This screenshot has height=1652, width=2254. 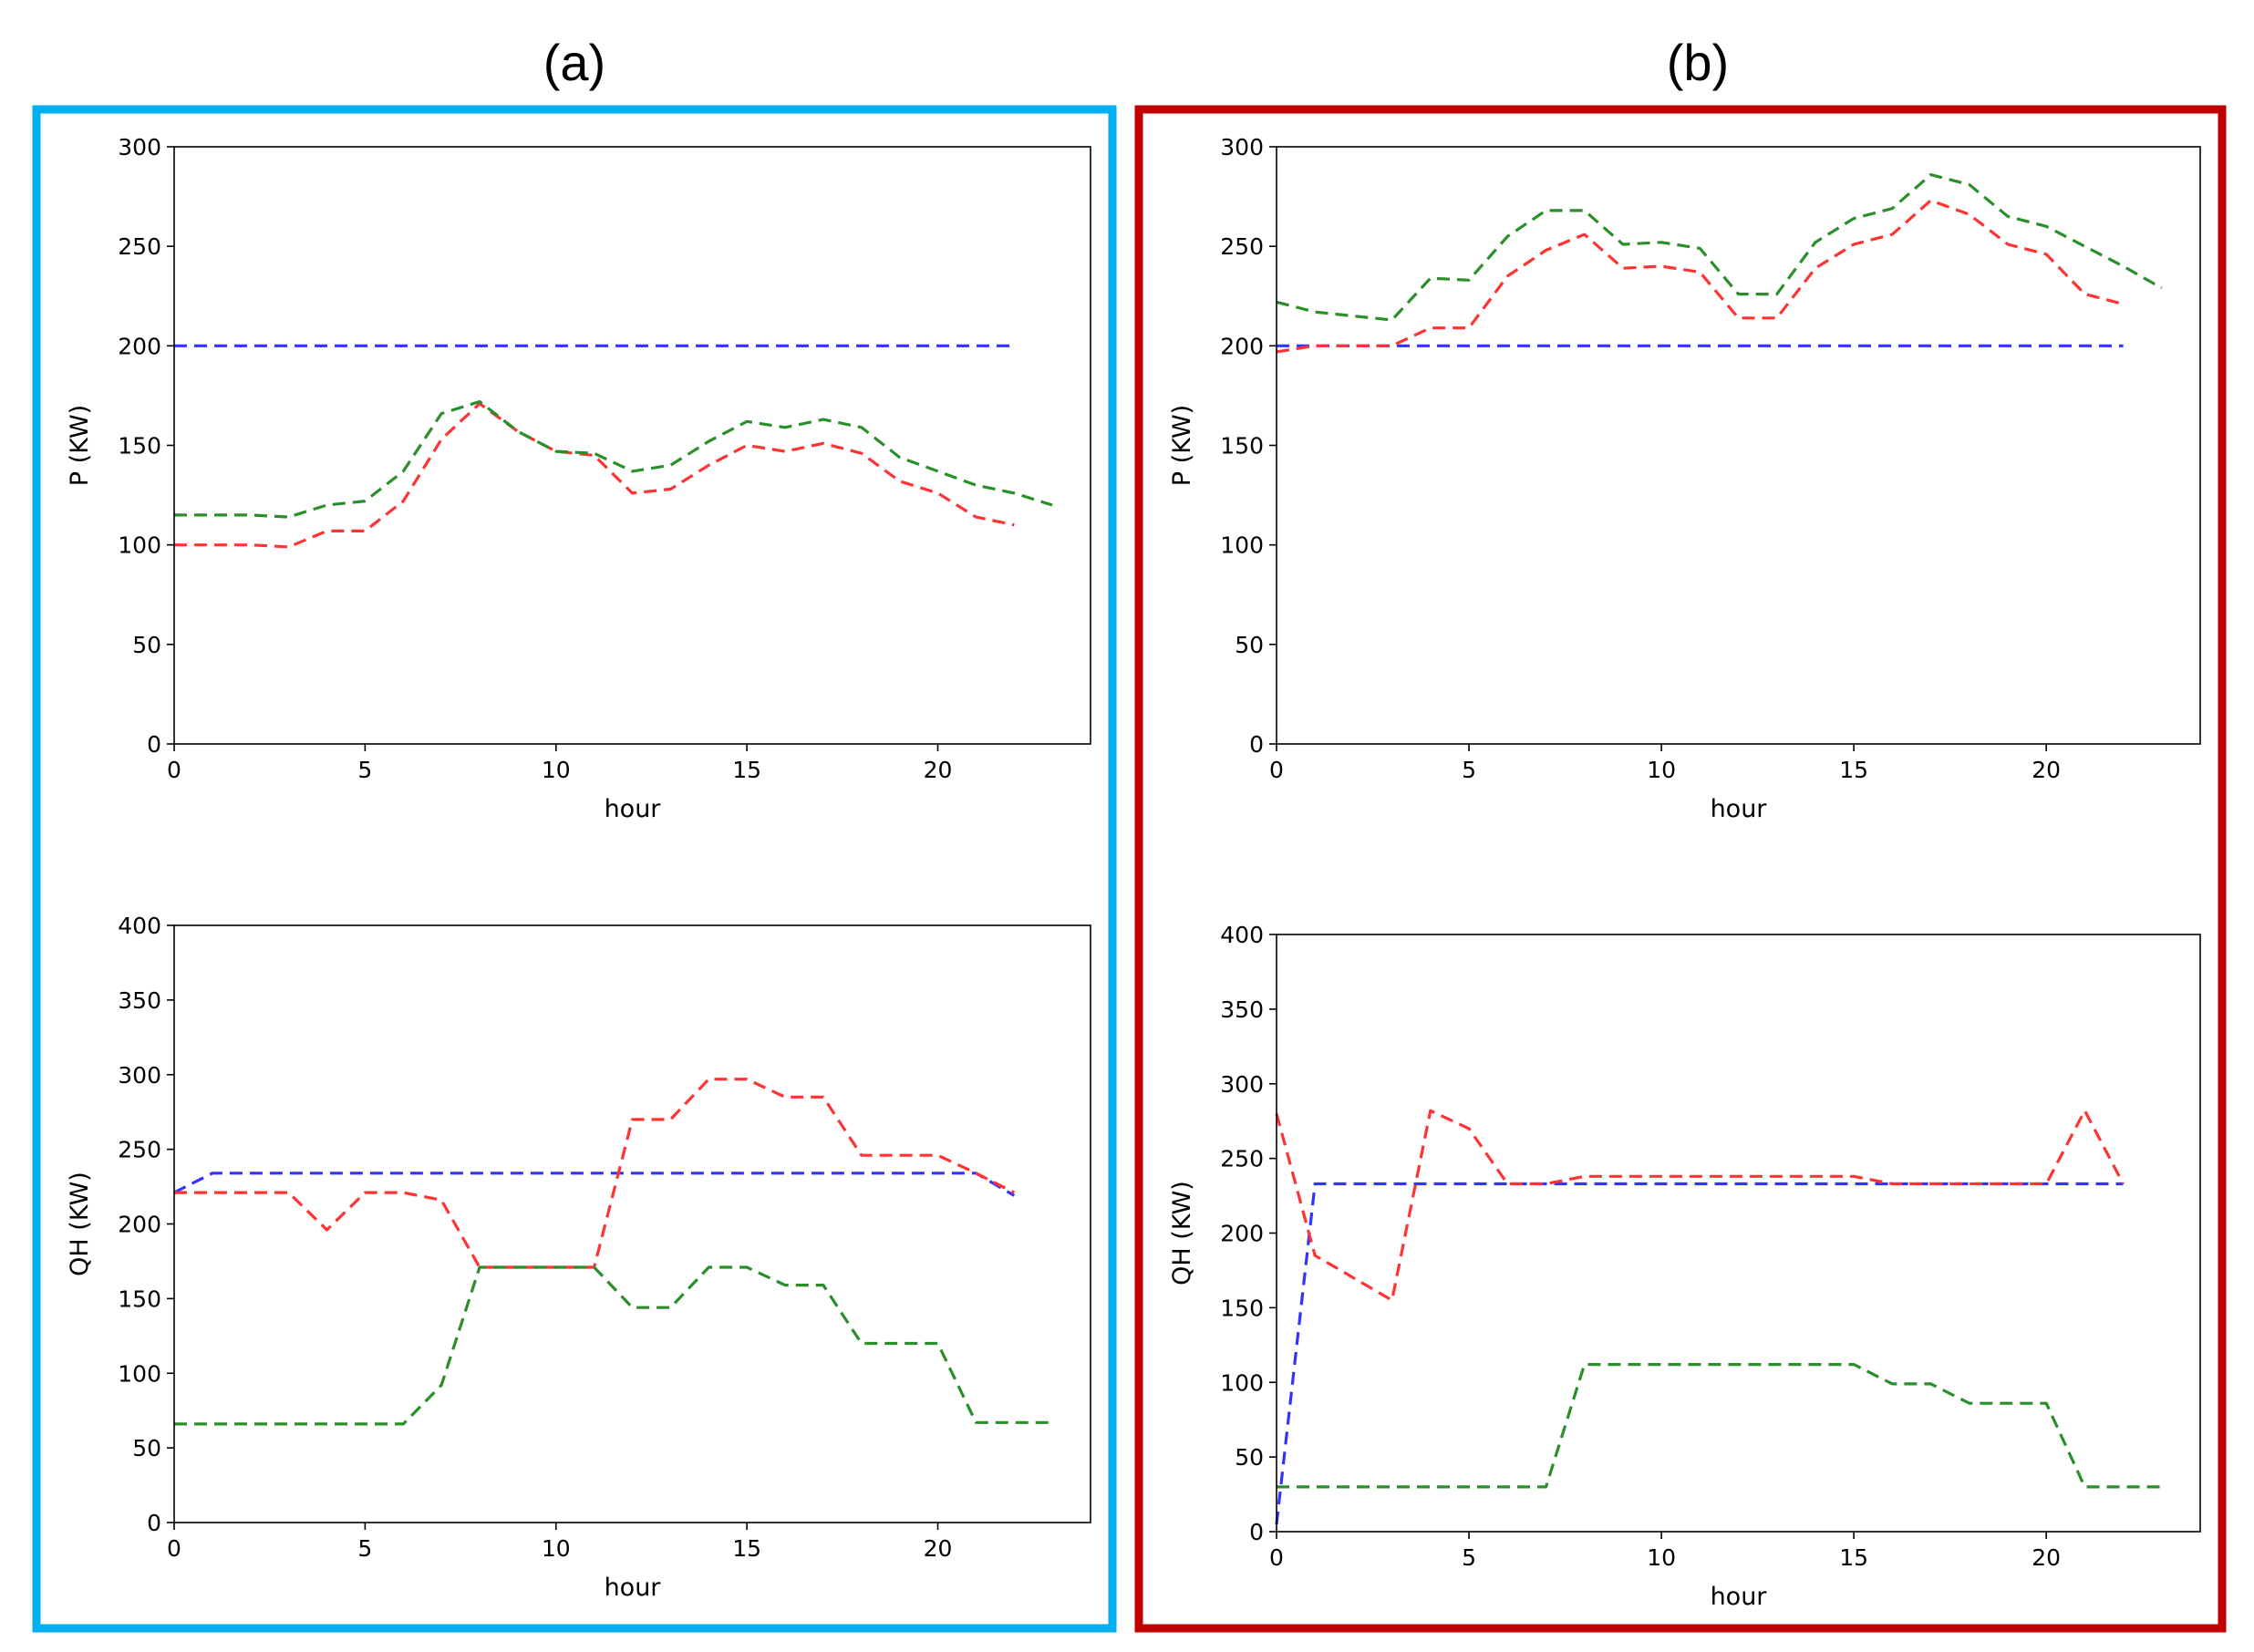 I want to click on panel-a-title: (a), so click(x=574, y=62).